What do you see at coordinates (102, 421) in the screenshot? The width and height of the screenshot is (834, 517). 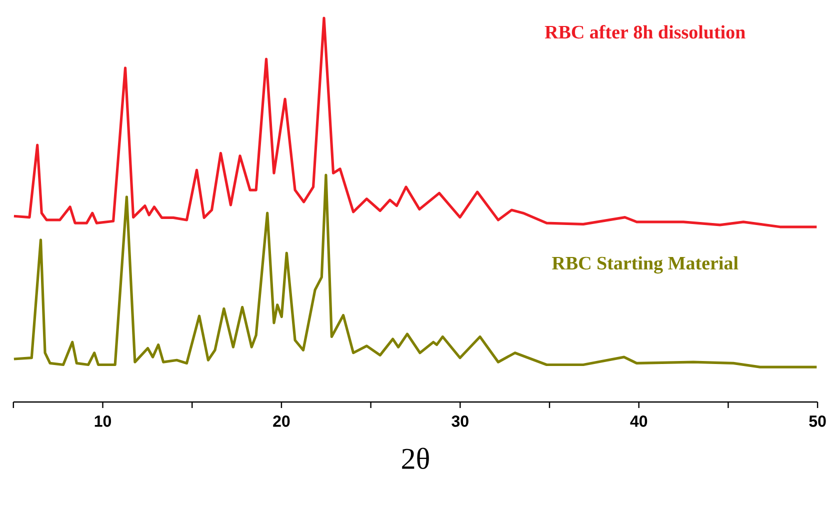 I see `x-tick-label: 10` at bounding box center [102, 421].